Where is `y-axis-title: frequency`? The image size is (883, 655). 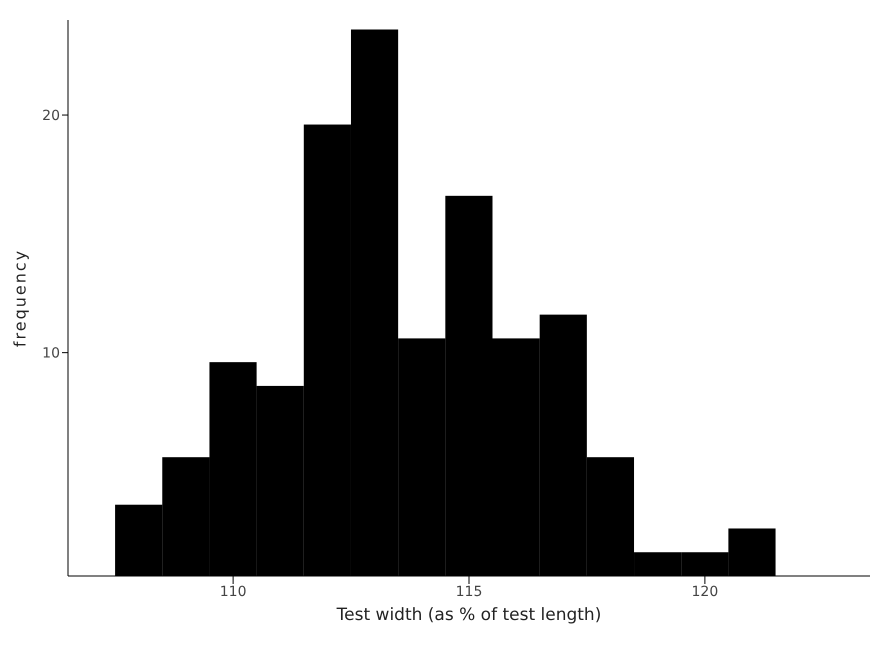 y-axis-title: frequency is located at coordinates (20, 298).